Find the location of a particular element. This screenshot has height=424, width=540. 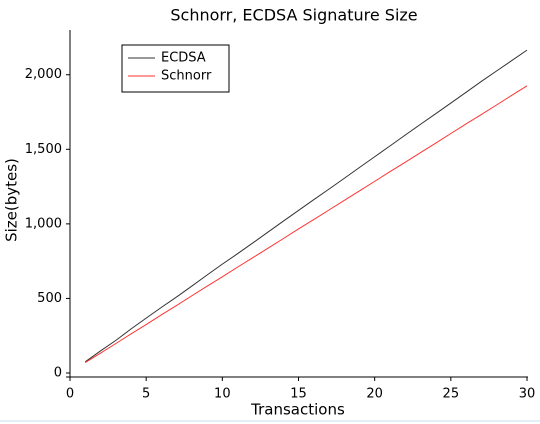

legend-label: Schnorr is located at coordinates (186, 76).